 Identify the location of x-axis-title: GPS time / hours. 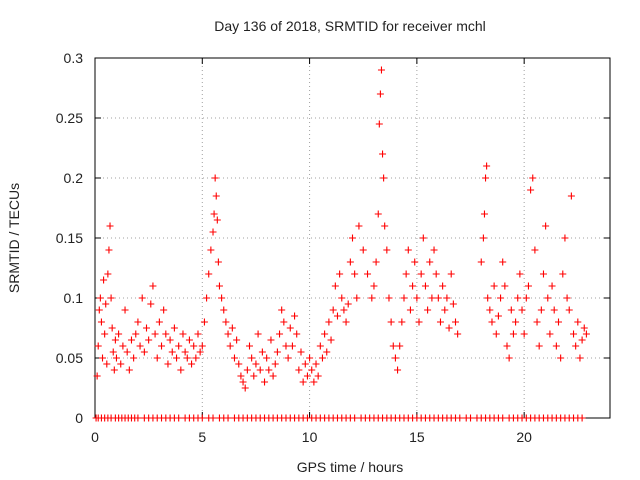
(350, 467).